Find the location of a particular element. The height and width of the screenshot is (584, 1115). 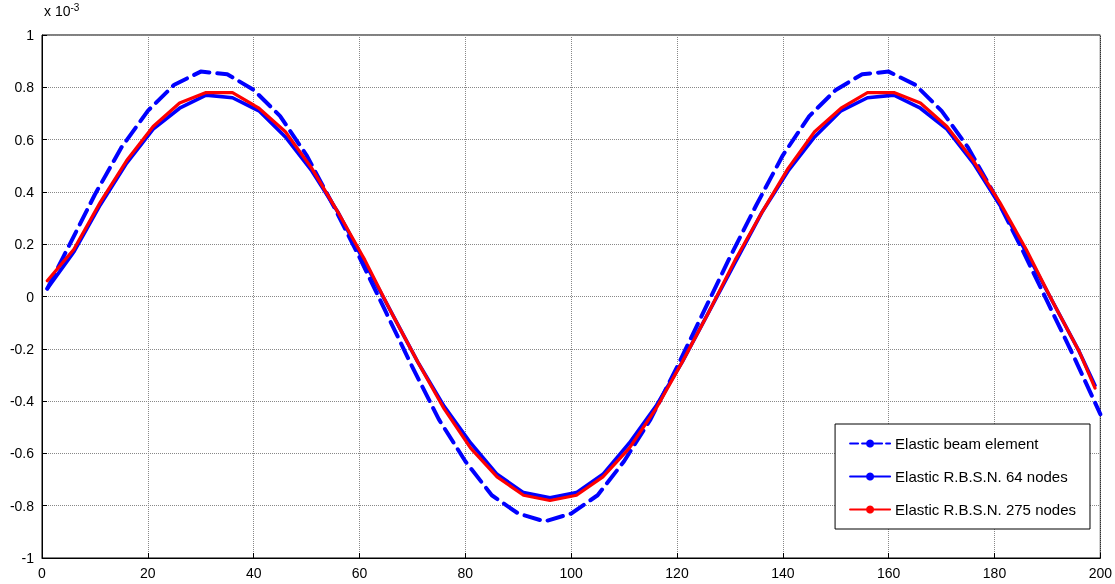

legend-label: Elastic R.B.S.N. 64 nodes is located at coordinates (981, 476).